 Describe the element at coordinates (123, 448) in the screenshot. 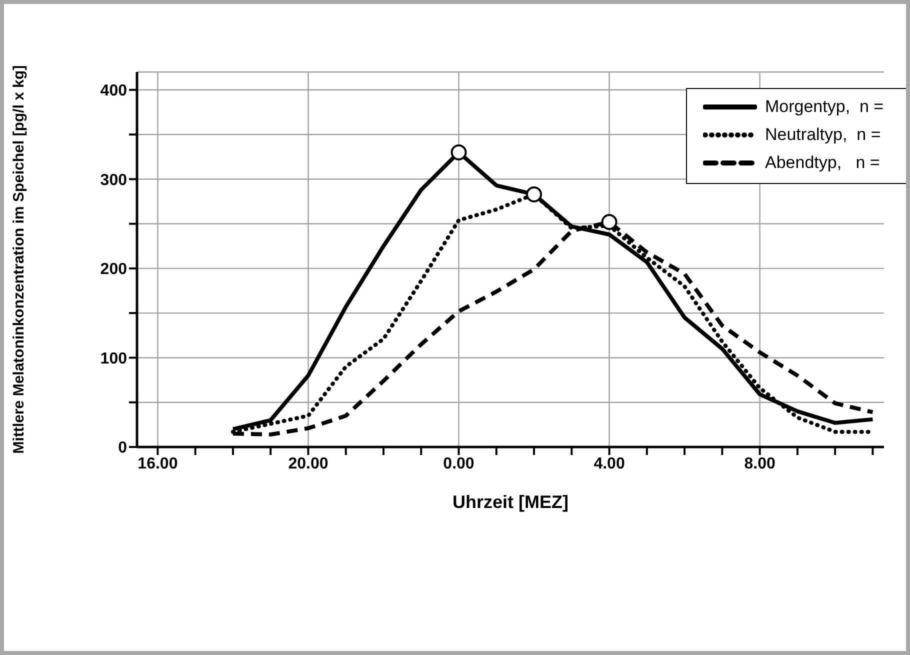

I see `y-tick-label: 0` at that location.